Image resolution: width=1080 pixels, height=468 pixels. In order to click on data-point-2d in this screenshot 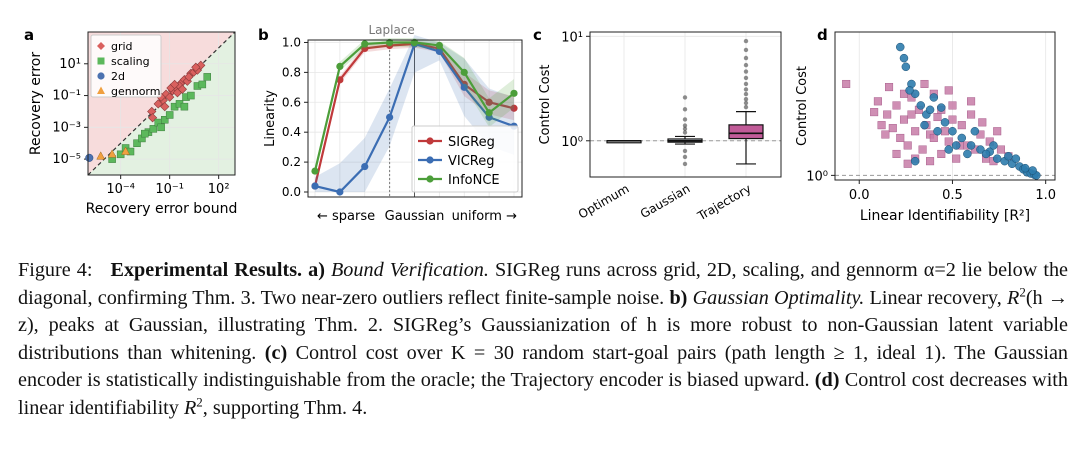, I will do `click(89, 157)`.